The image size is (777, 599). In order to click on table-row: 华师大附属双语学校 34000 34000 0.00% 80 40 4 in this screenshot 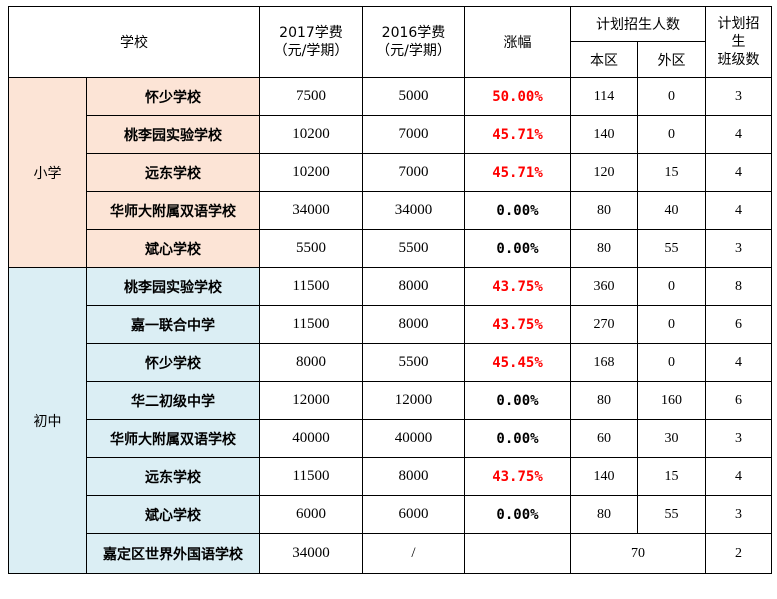, I will do `click(390, 210)`.